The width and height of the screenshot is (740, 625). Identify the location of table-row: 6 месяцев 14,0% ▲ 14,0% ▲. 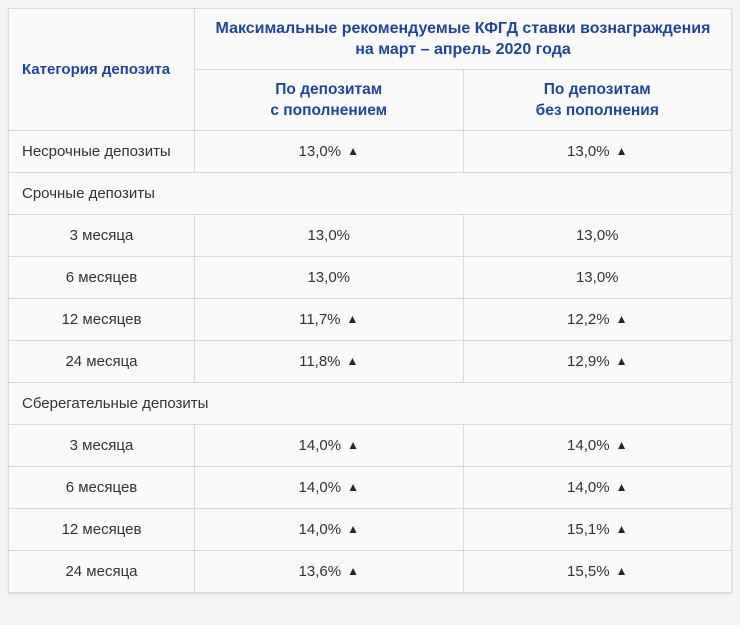
(370, 487).